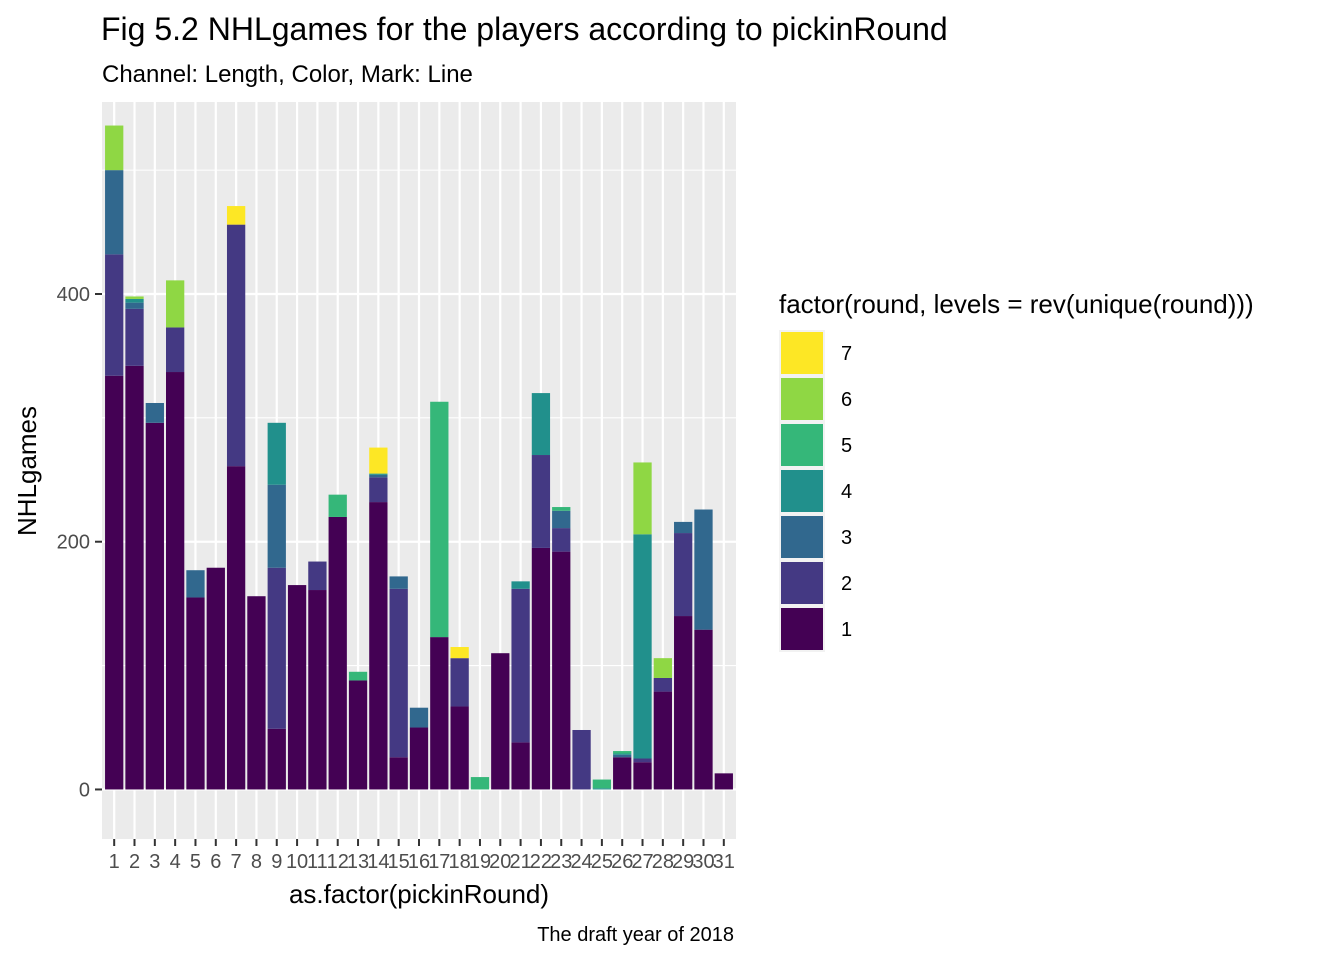  What do you see at coordinates (846, 538) in the screenshot?
I see `legend-label-round-3: 3` at bounding box center [846, 538].